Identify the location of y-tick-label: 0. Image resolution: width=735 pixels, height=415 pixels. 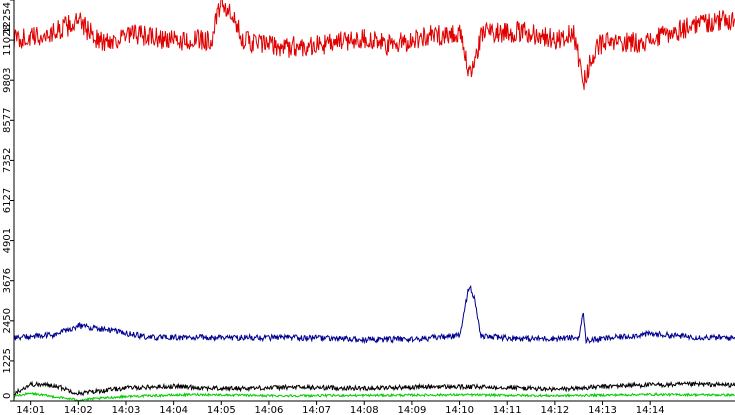
(7, 396).